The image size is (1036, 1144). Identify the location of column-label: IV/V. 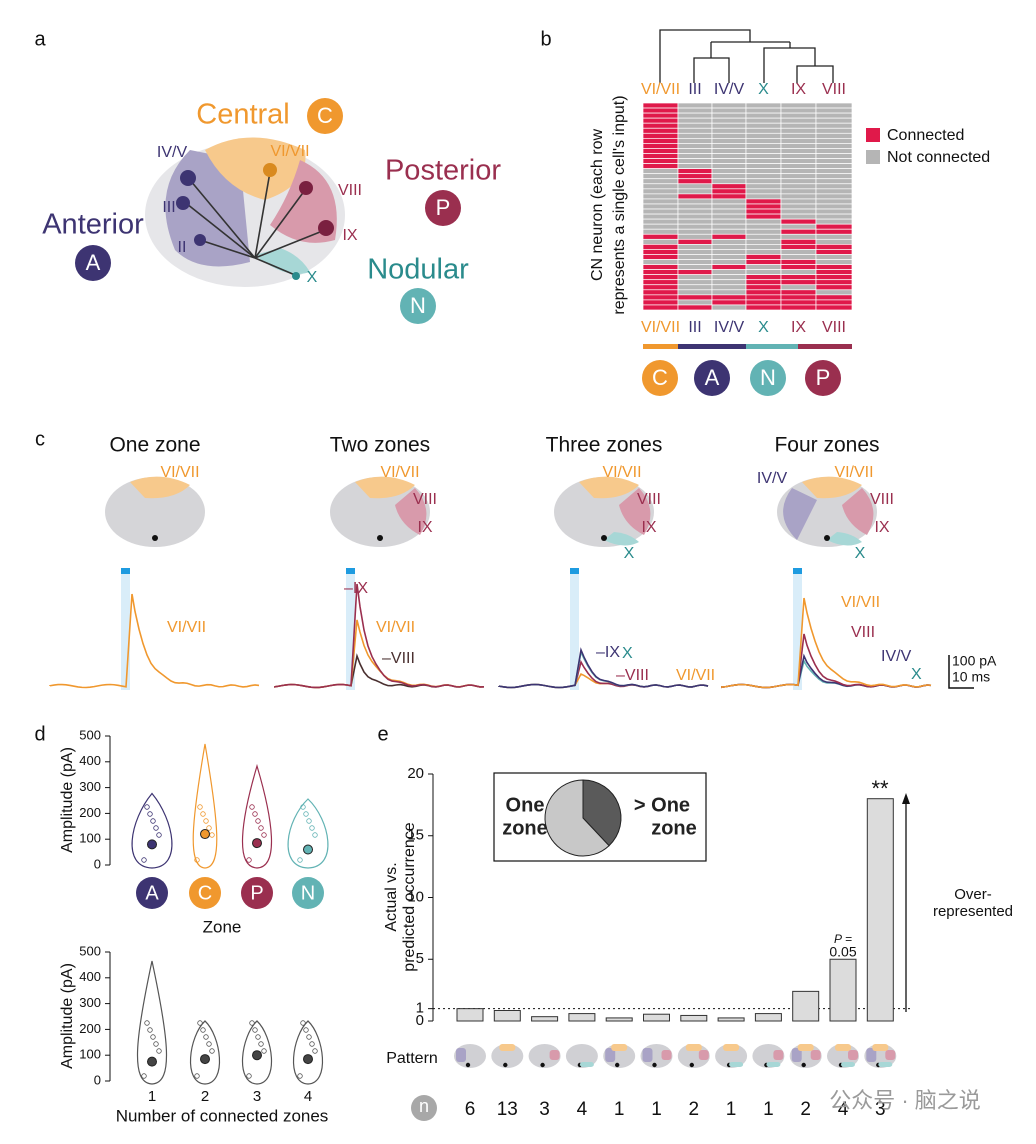
(729, 89).